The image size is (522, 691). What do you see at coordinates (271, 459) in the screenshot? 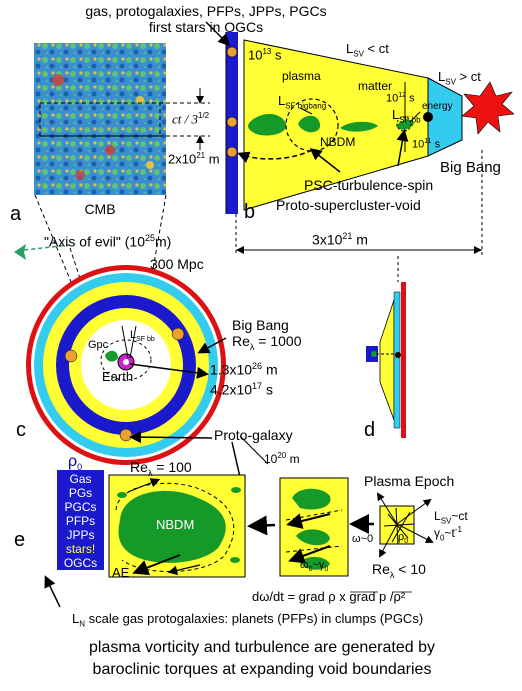
I see `size-base: 10` at bounding box center [271, 459].